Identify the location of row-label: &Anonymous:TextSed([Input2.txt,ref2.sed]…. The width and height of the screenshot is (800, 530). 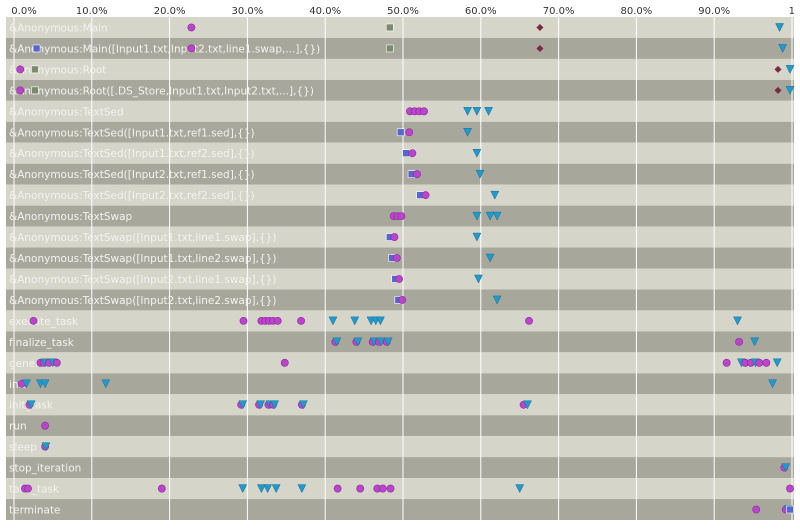
(132, 196).